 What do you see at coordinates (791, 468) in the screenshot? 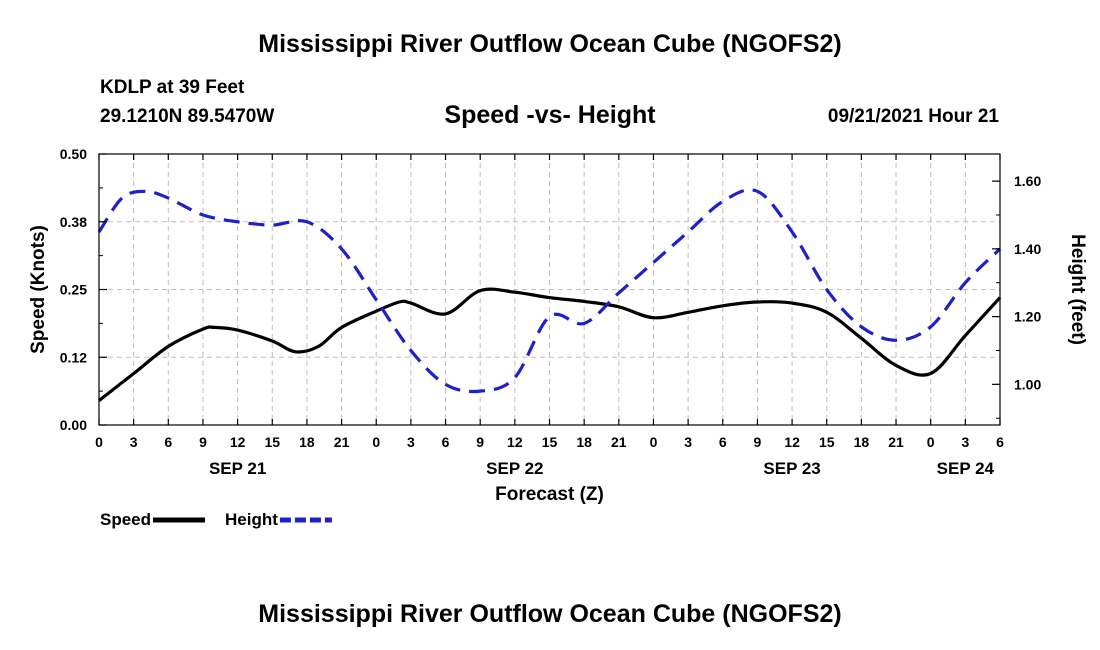
I see `x-date-label: SEP 23` at bounding box center [791, 468].